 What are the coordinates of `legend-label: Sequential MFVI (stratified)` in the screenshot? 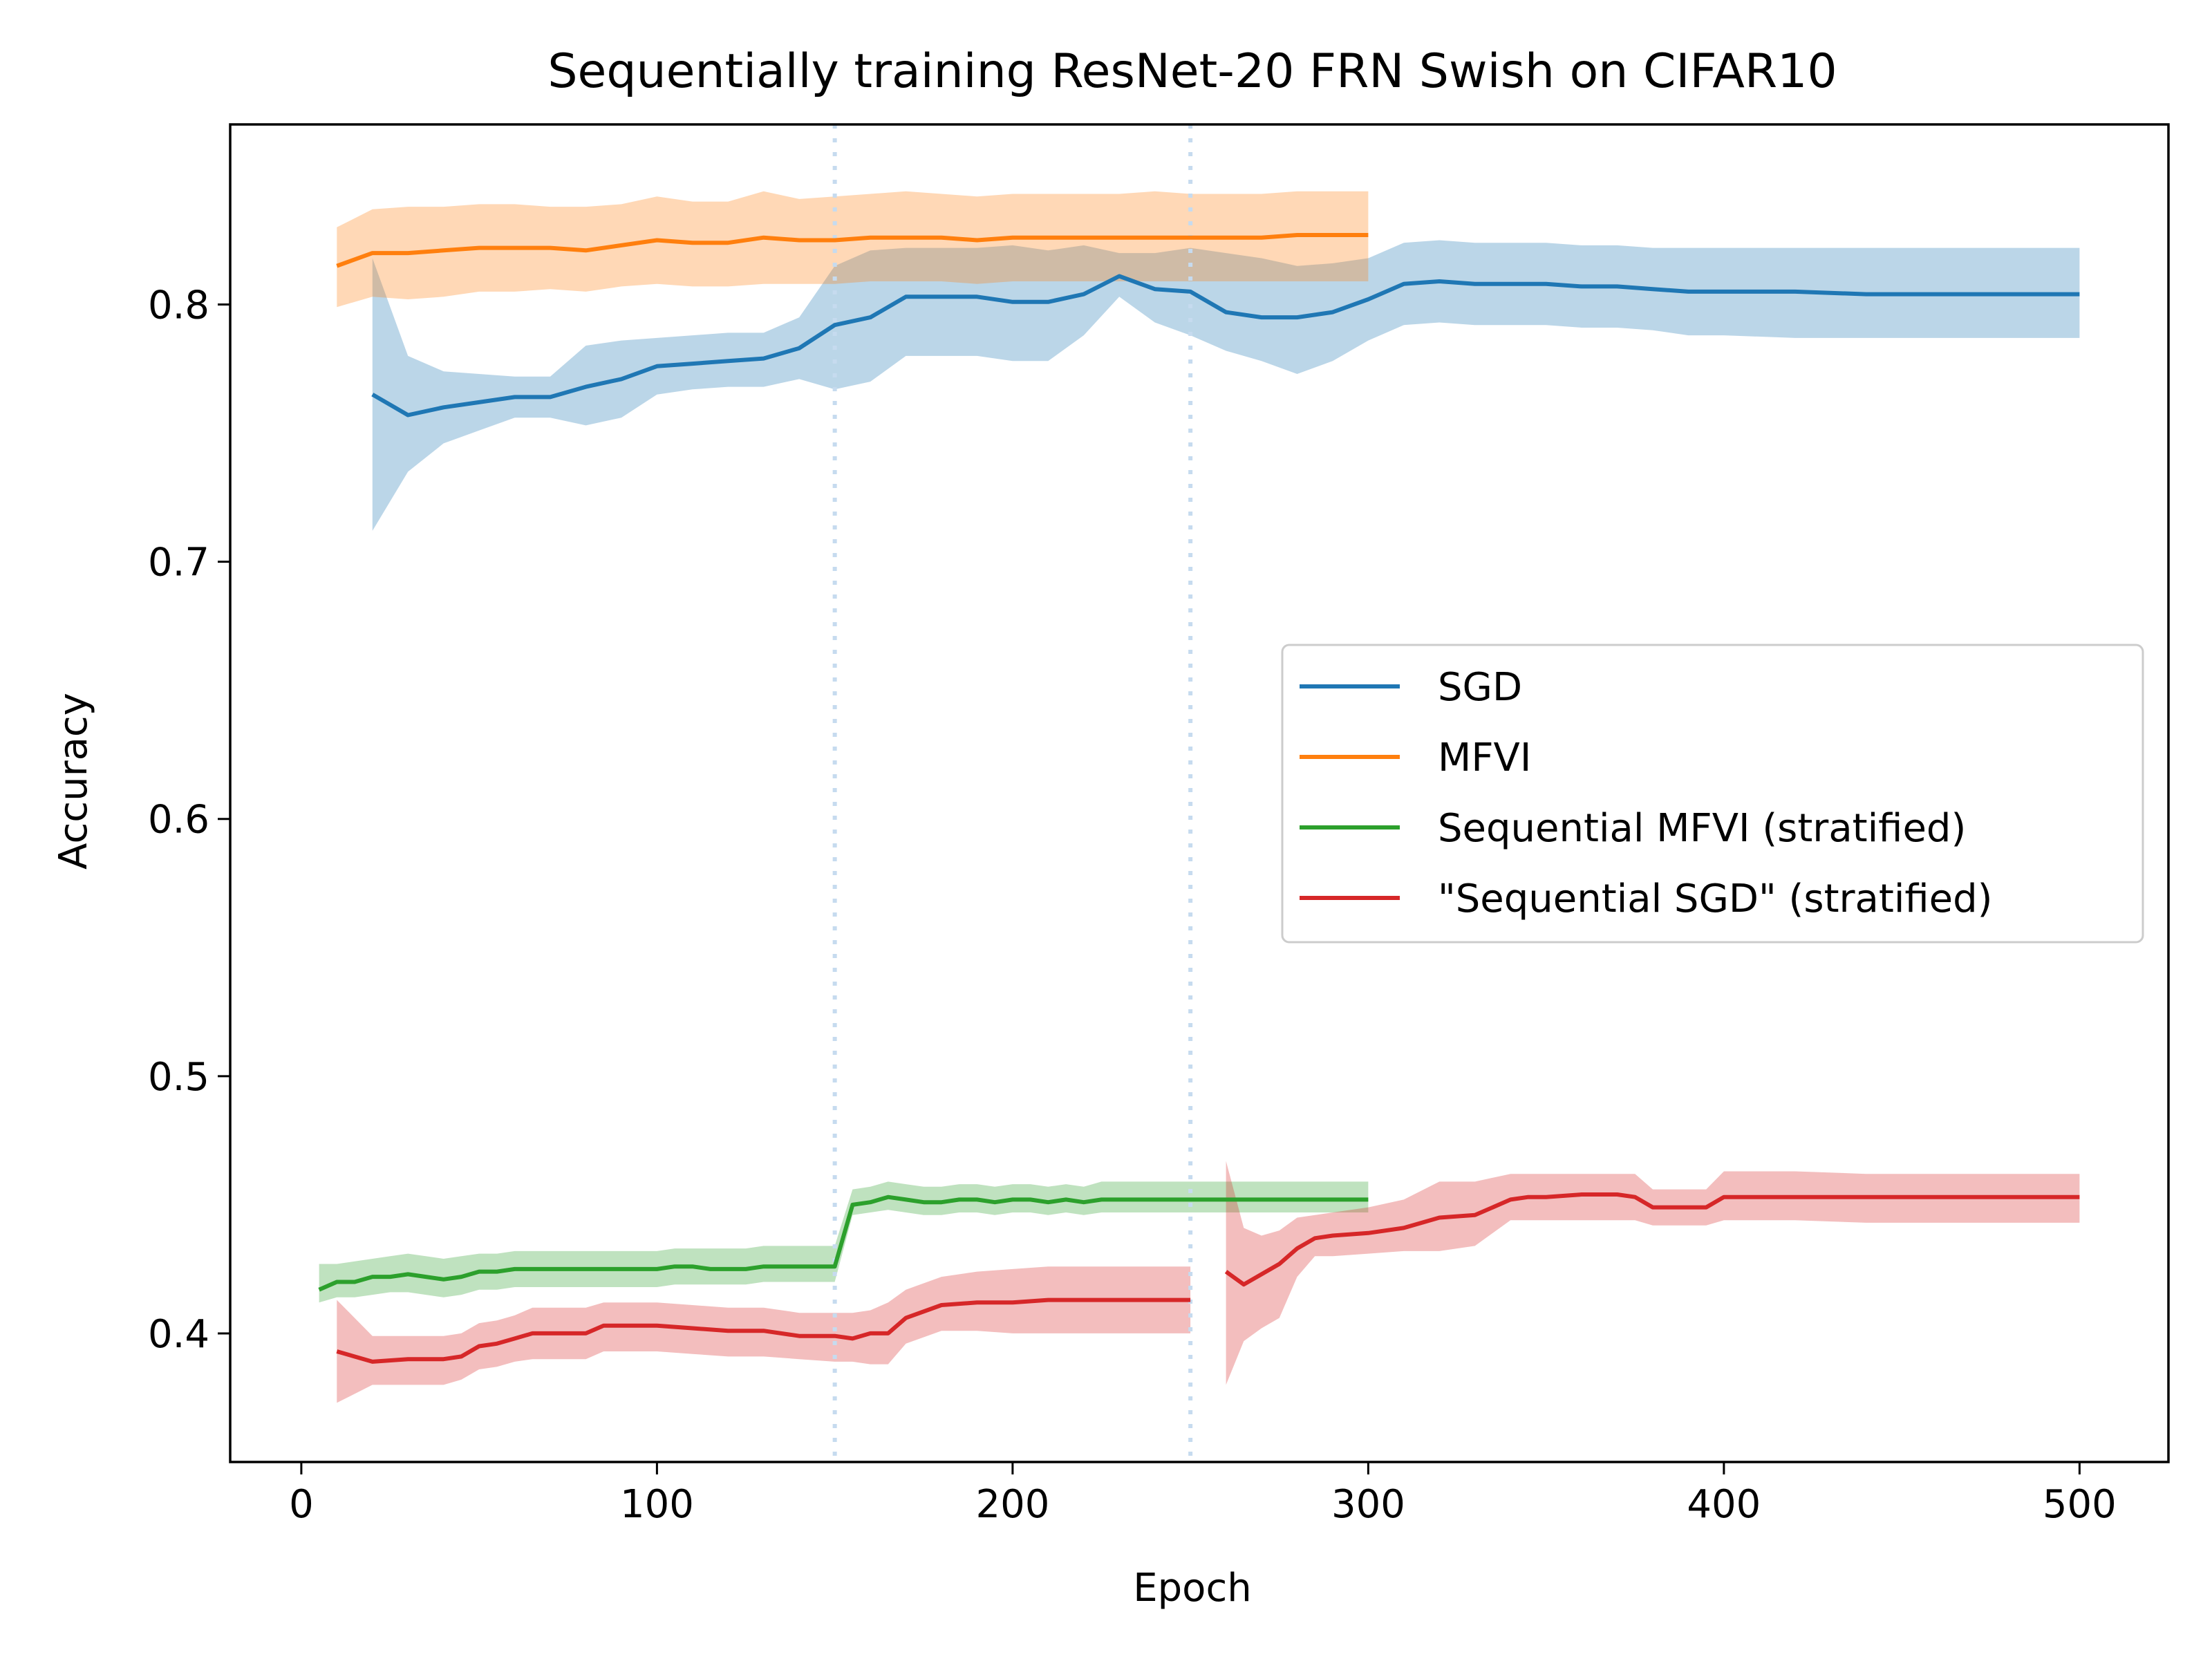 It's located at (1702, 828).